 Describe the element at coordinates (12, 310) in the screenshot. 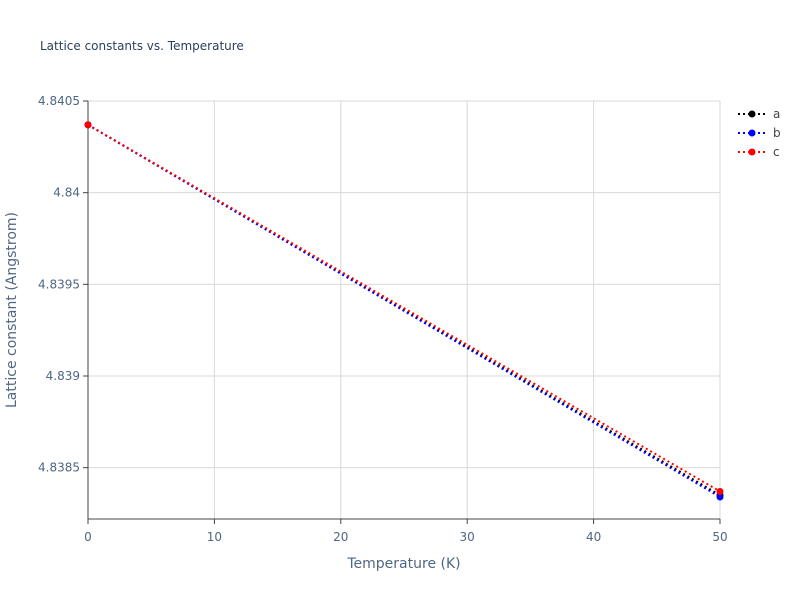

I see `y-axis-title: Lattice constant (Angstrom)` at that location.